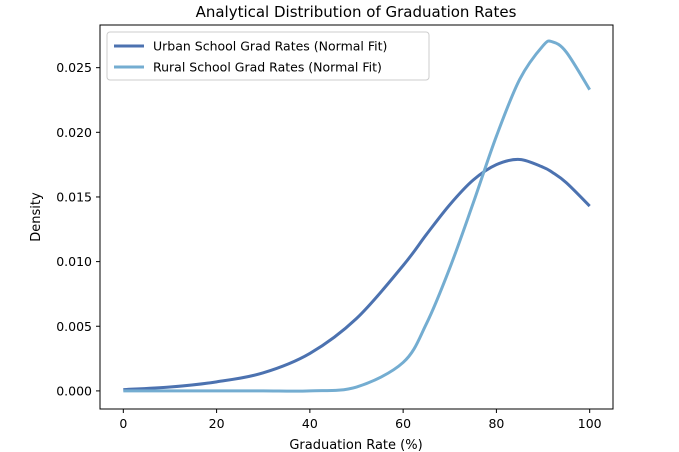 This screenshot has width=679, height=452. What do you see at coordinates (74, 196) in the screenshot?
I see `y-tick-label: 0.015` at bounding box center [74, 196].